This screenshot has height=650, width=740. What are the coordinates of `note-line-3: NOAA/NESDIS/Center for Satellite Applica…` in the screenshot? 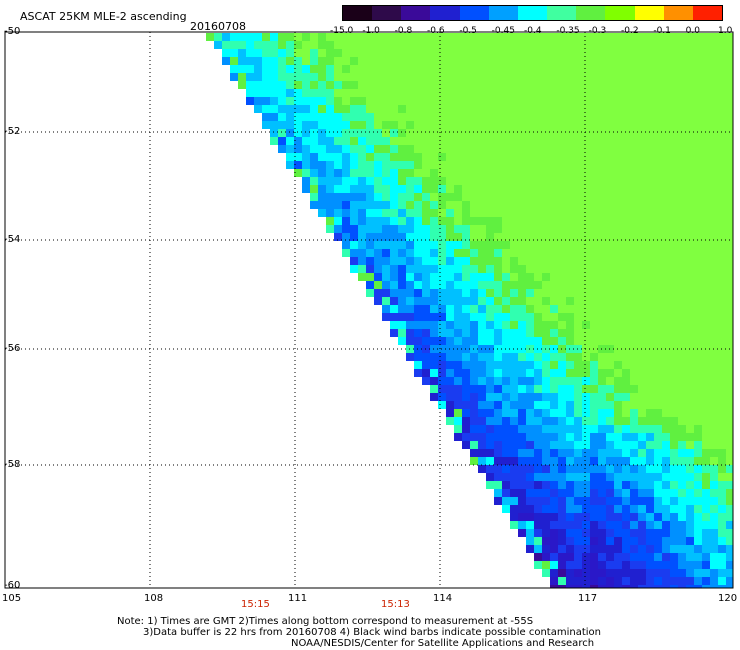 It's located at (443, 643).